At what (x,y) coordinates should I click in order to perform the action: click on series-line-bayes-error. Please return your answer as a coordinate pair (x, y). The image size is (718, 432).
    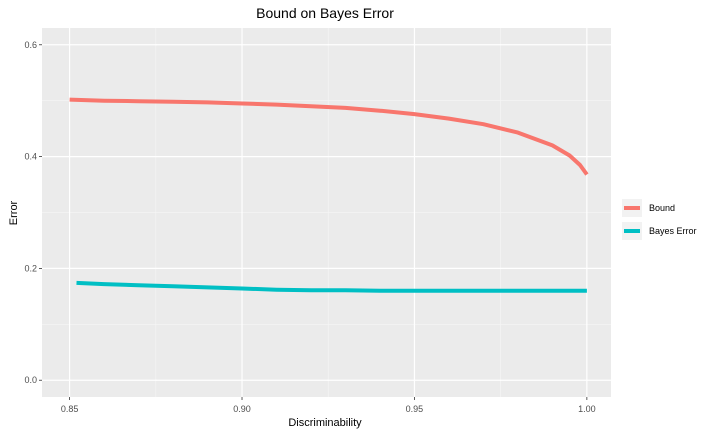
    Looking at the image, I should click on (331, 286).